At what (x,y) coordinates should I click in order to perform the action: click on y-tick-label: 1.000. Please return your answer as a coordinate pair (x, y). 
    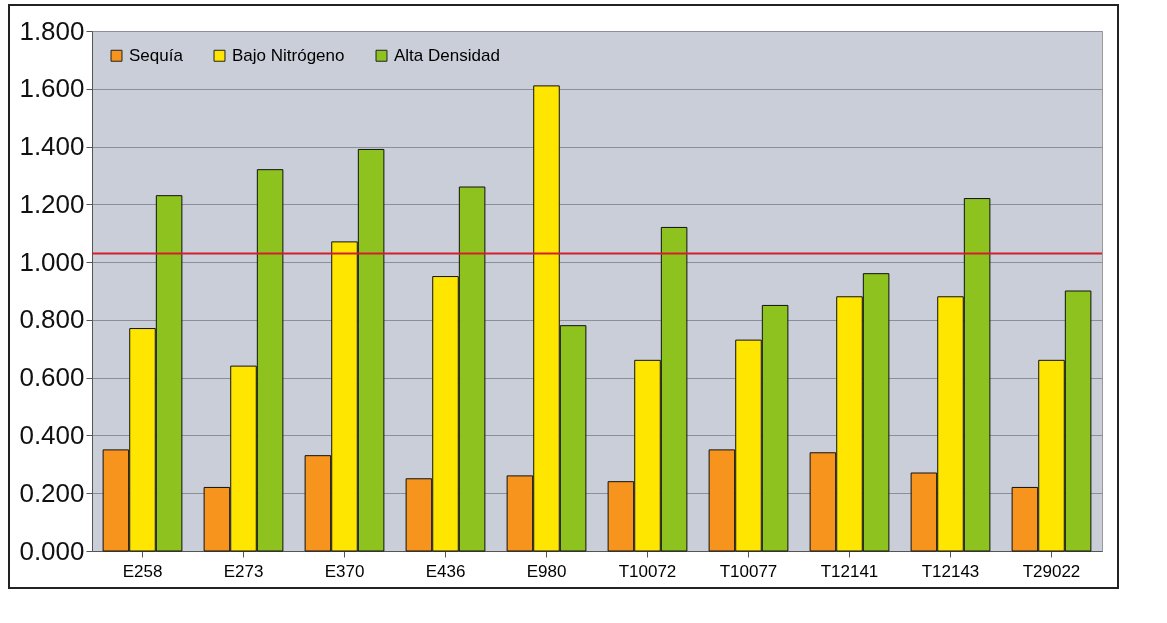
    Looking at the image, I should click on (52, 261).